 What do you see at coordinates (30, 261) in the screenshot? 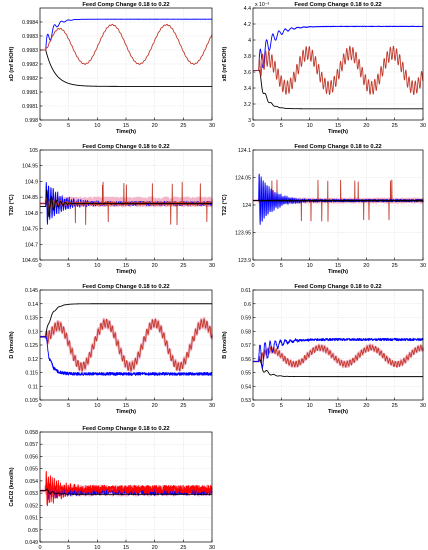
I see `y-tick-label: 104.65` at bounding box center [30, 261].